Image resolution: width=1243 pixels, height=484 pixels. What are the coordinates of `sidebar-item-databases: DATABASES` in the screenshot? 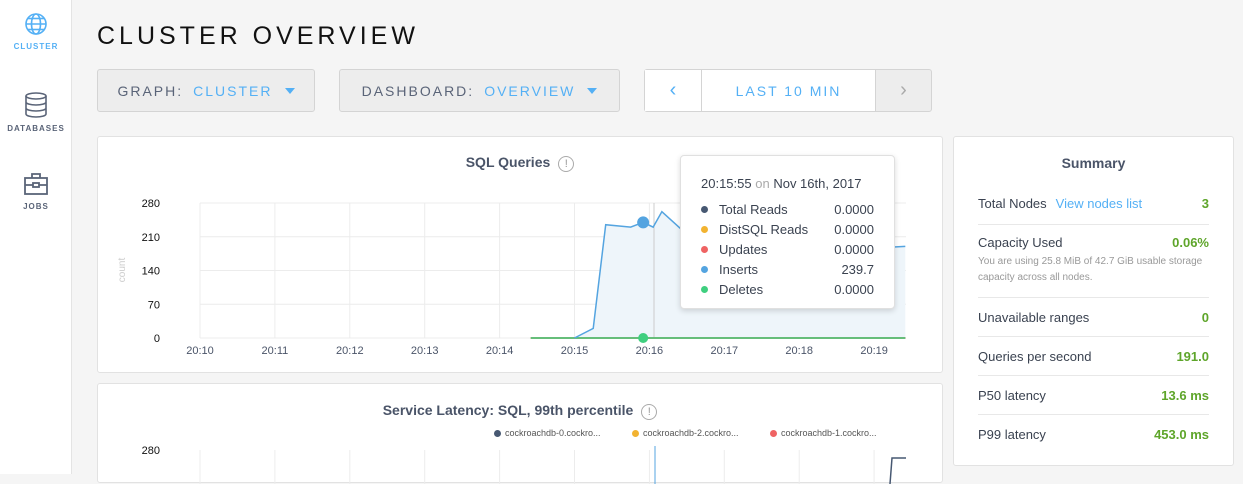 It's located at (36, 112).